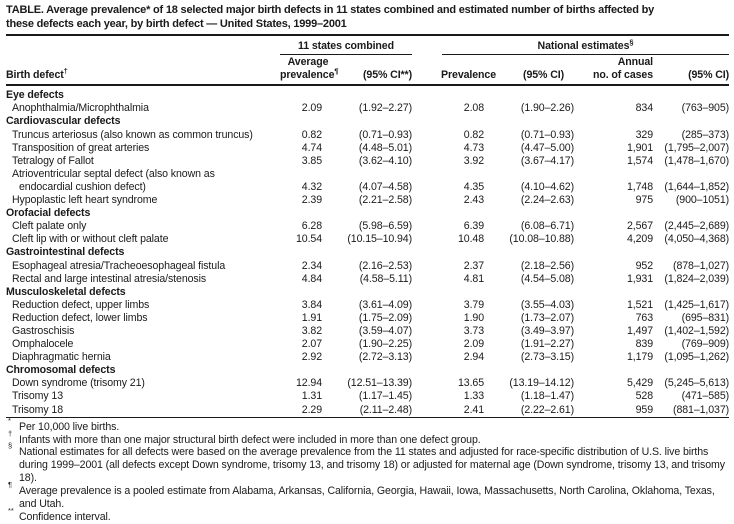  Describe the element at coordinates (385, 304) in the screenshot. I see `cell-ci-states: (3.61–4.09)` at that location.